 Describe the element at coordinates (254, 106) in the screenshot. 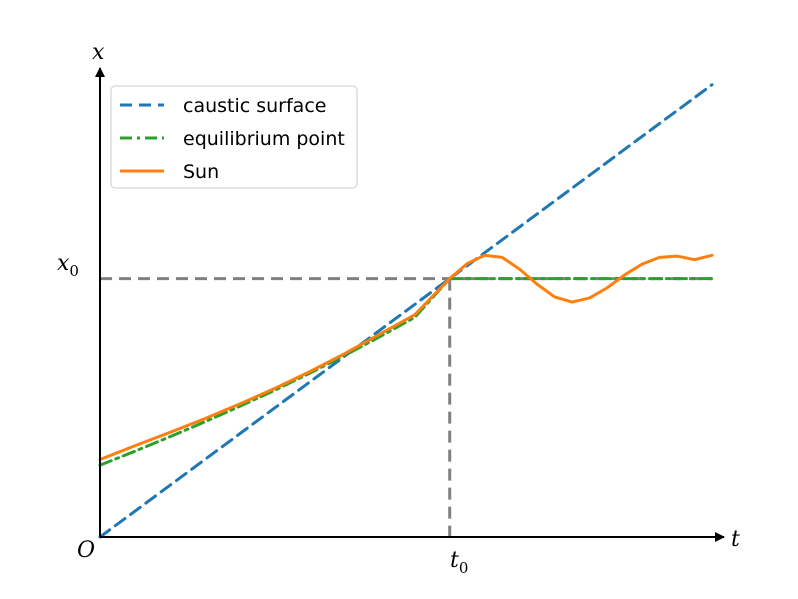

I see `legend-label-caustic-surface: caustic surface` at that location.